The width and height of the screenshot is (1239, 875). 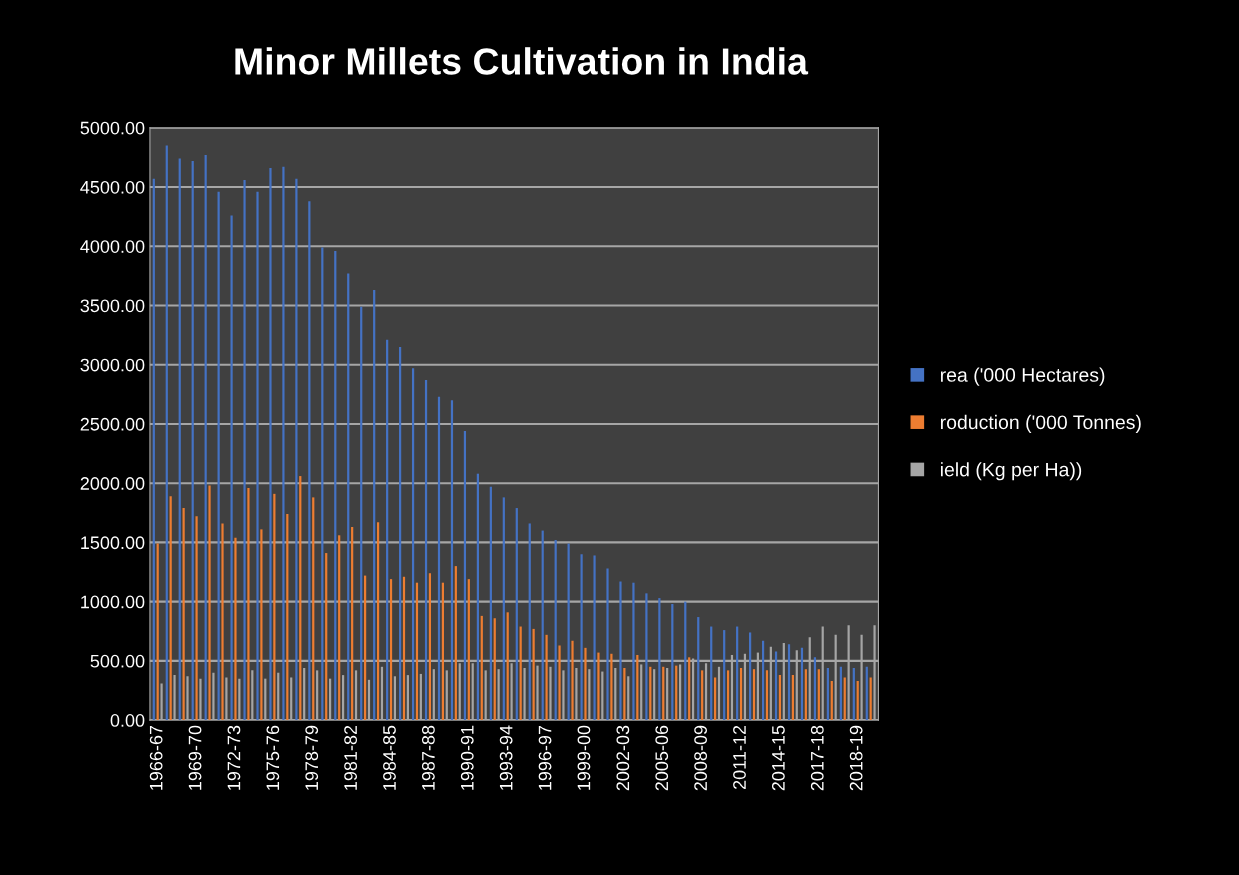 What do you see at coordinates (778, 758) in the screenshot?
I see `x-tick-label: 2014-15` at bounding box center [778, 758].